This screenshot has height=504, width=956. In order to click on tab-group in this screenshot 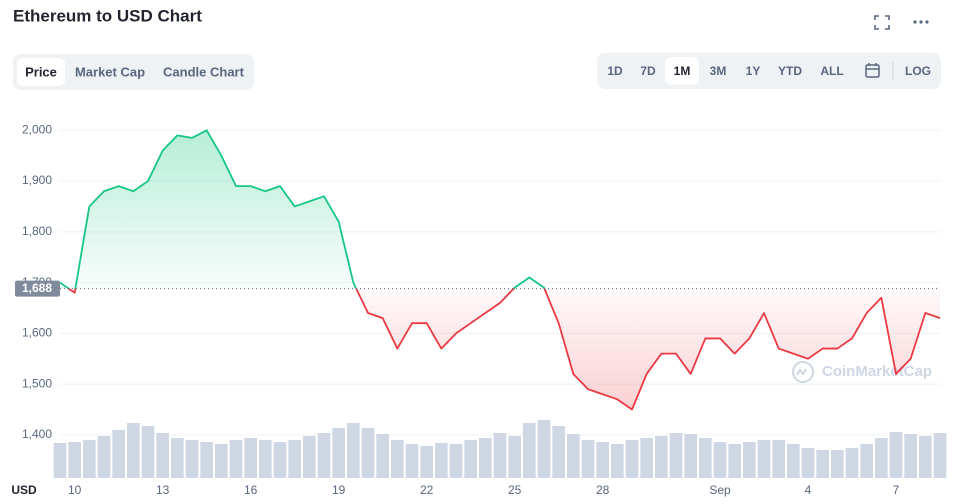, I will do `click(133, 72)`.